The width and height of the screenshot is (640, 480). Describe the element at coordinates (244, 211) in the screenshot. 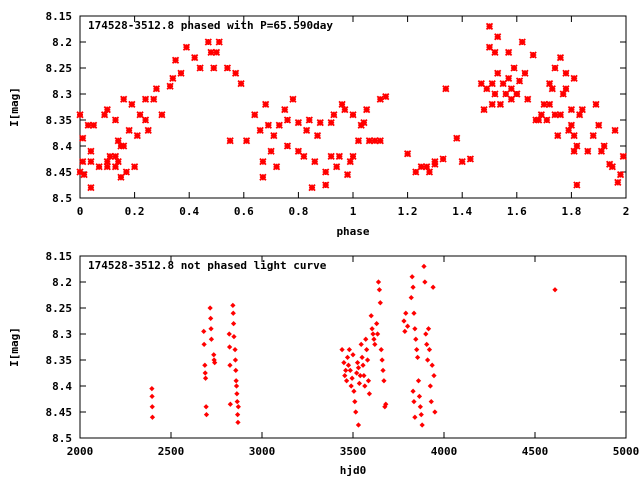

I see `x-tick-label: 0.6` at that location.